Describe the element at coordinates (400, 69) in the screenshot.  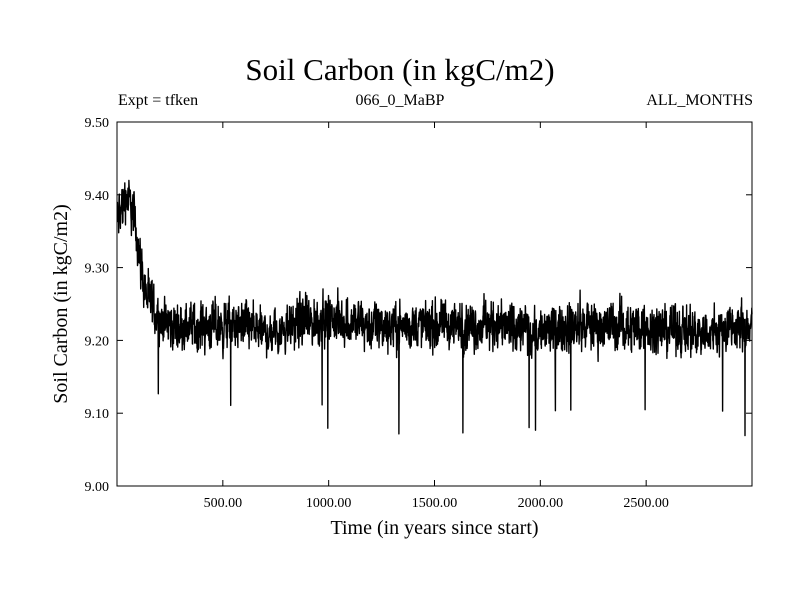
I see `chart-title: Soil Carbon (in kgC/m2)` at that location.